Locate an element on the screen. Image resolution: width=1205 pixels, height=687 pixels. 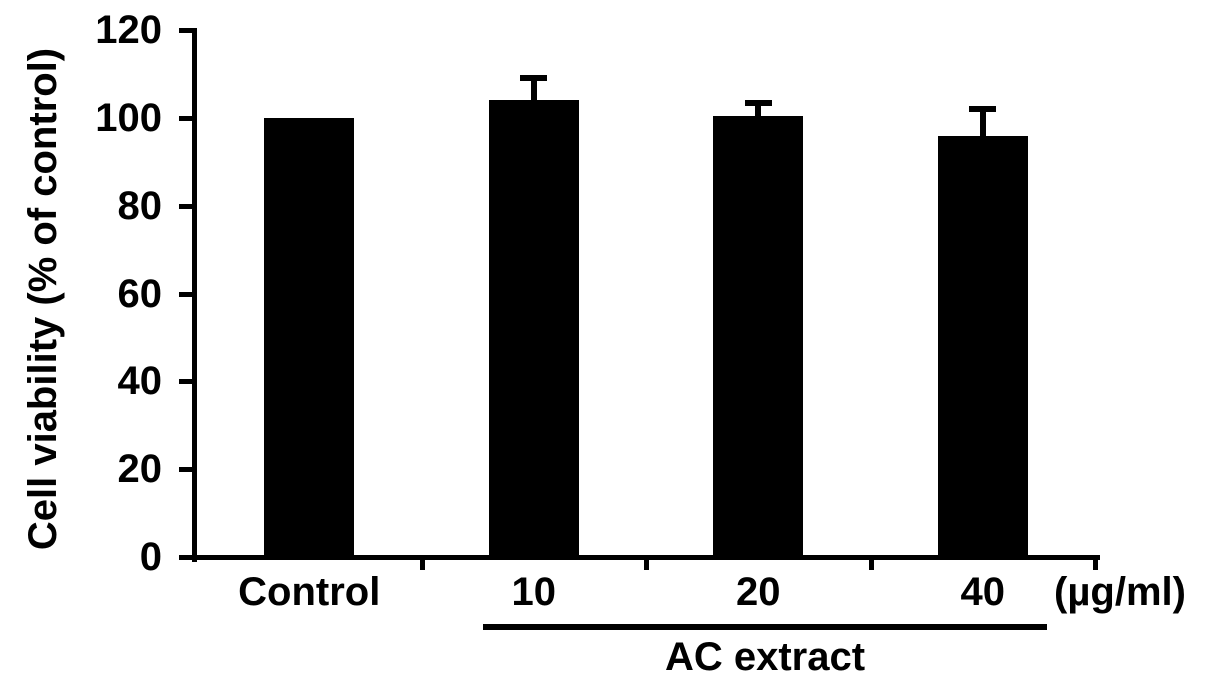
x-category-label-10: 10 is located at coordinates (534, 592).